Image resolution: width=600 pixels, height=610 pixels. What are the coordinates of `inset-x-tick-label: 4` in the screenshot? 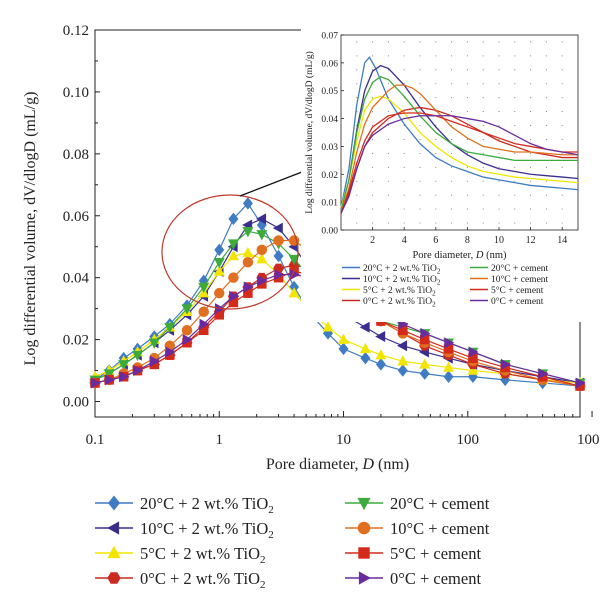 It's located at (404, 240).